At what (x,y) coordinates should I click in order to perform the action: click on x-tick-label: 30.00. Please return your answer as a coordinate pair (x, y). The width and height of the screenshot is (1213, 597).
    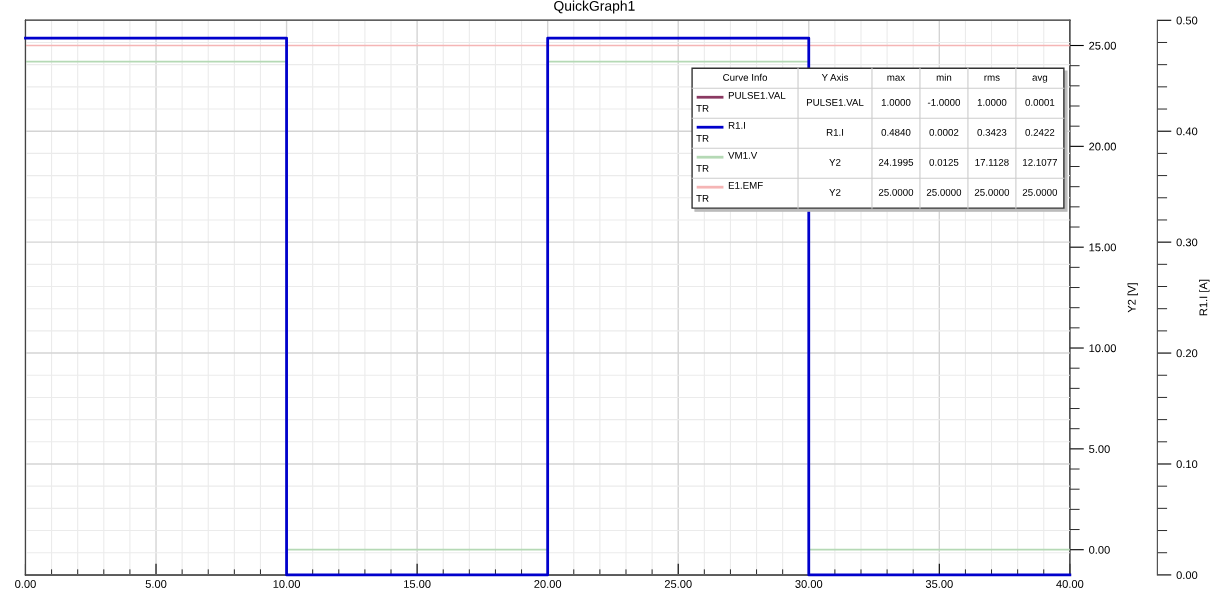
    Looking at the image, I should click on (809, 584).